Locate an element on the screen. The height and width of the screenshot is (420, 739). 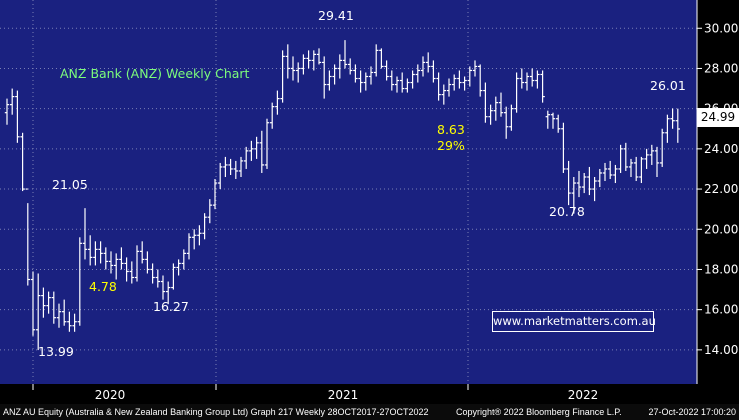
x-tick-label: 2020 is located at coordinates (110, 395).